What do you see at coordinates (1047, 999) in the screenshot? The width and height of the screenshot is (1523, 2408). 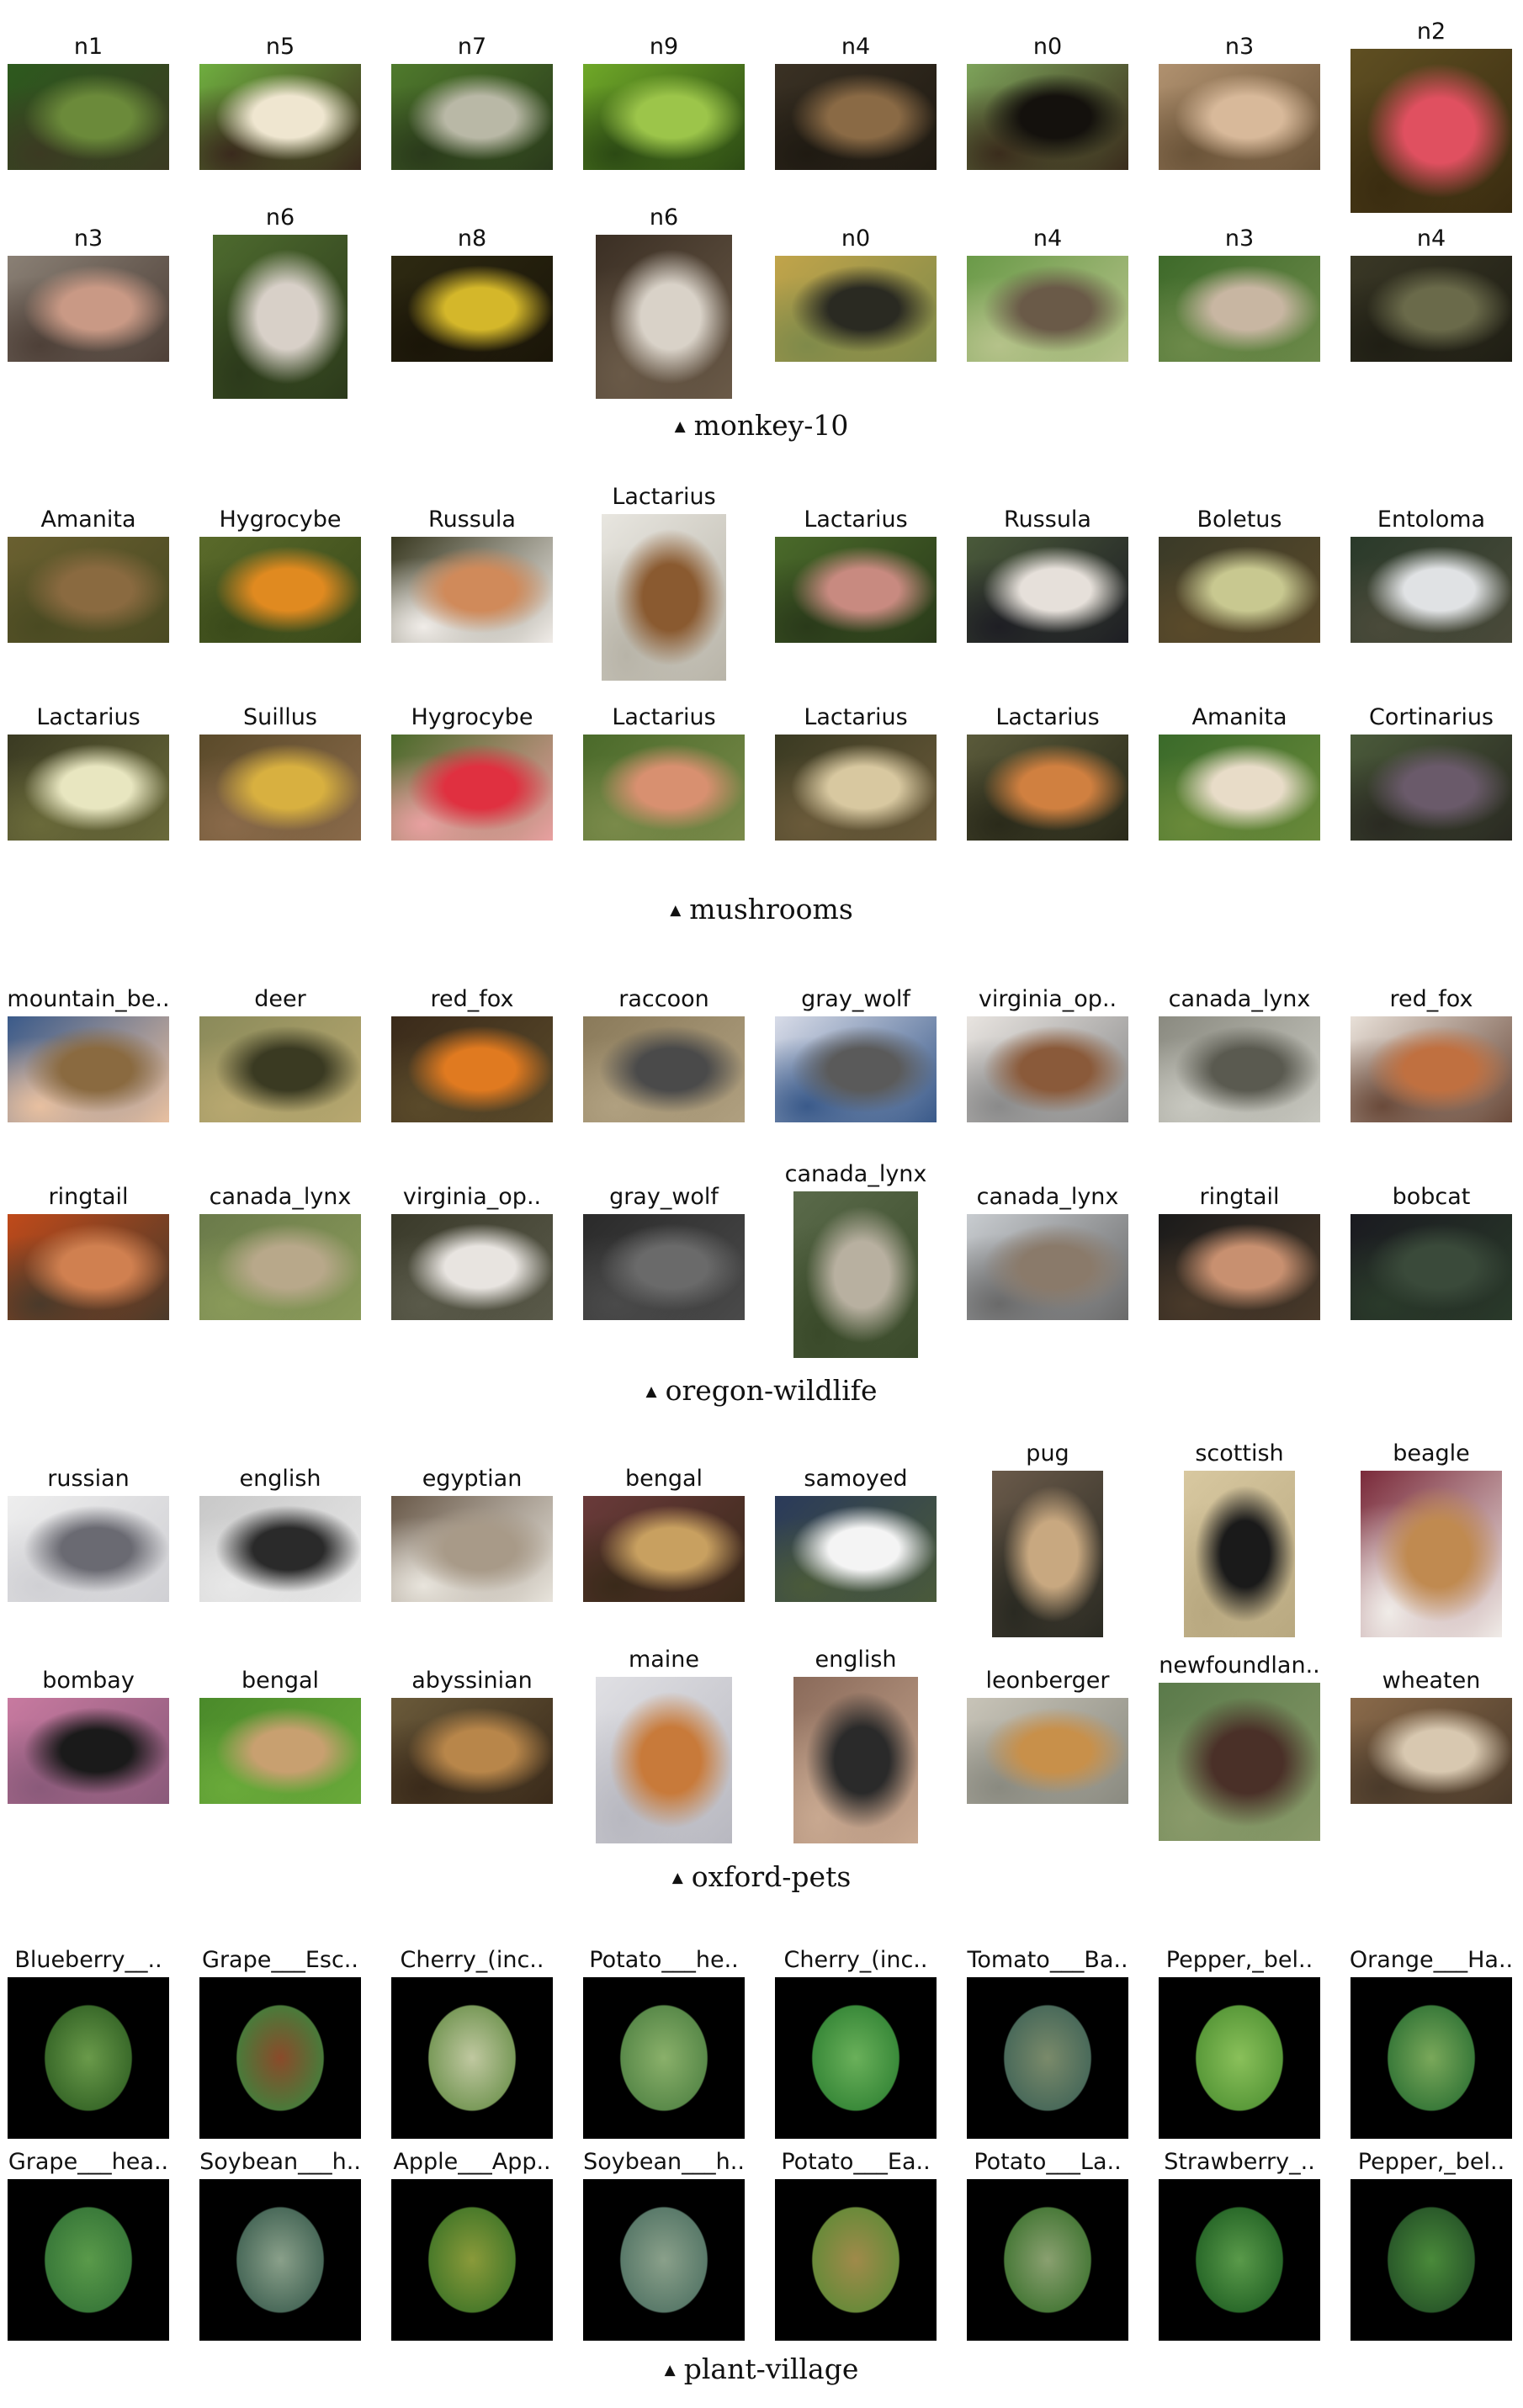 I see `sample-class-label: virginia_op..` at bounding box center [1047, 999].